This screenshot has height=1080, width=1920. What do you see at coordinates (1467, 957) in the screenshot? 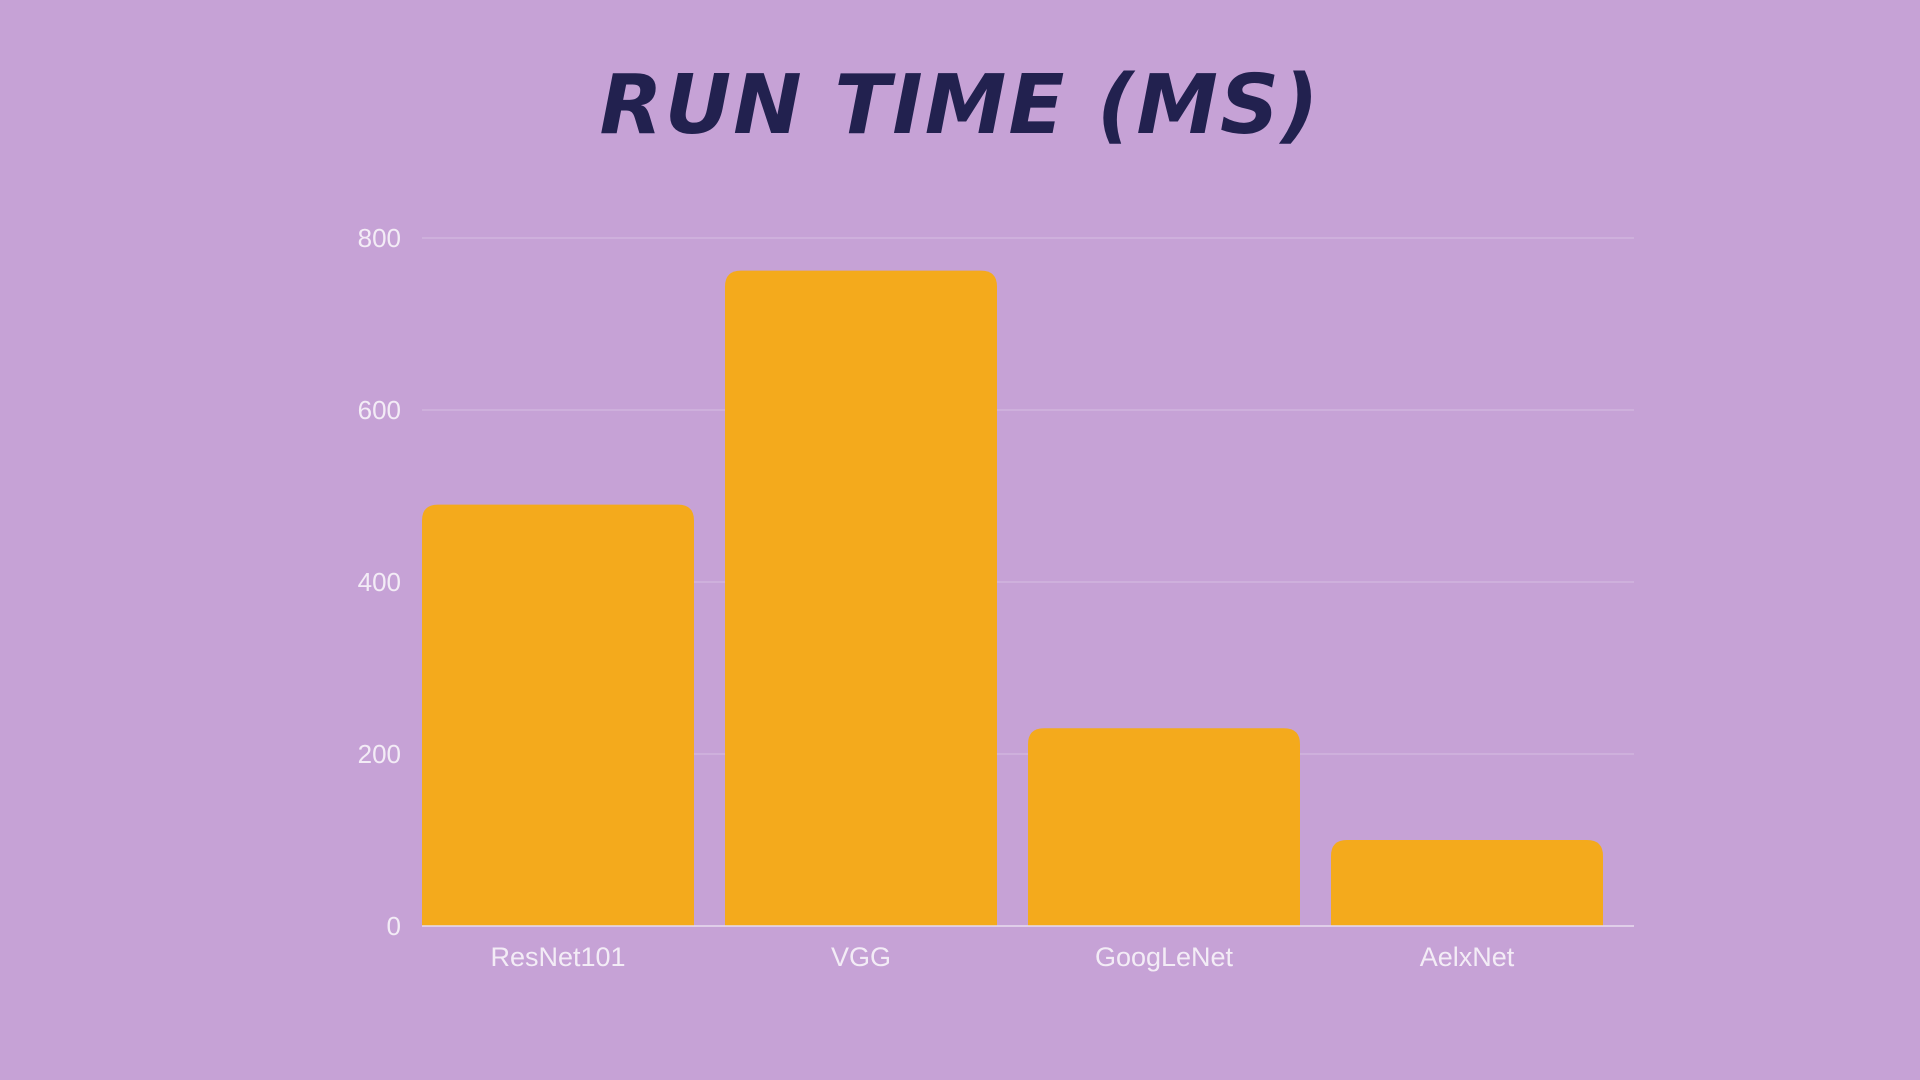
I see `x-category-label: AelxNet` at bounding box center [1467, 957].